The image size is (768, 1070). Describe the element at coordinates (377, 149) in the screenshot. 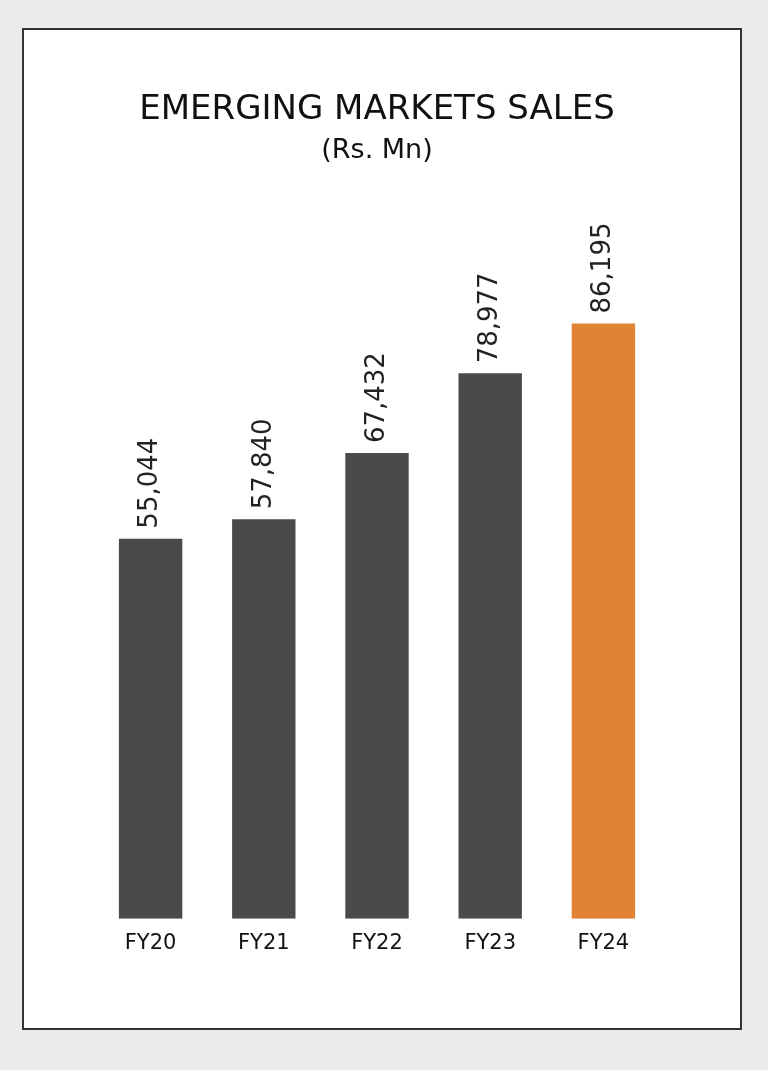

I see `chart-subtitle: (Rs. Mn)` at that location.